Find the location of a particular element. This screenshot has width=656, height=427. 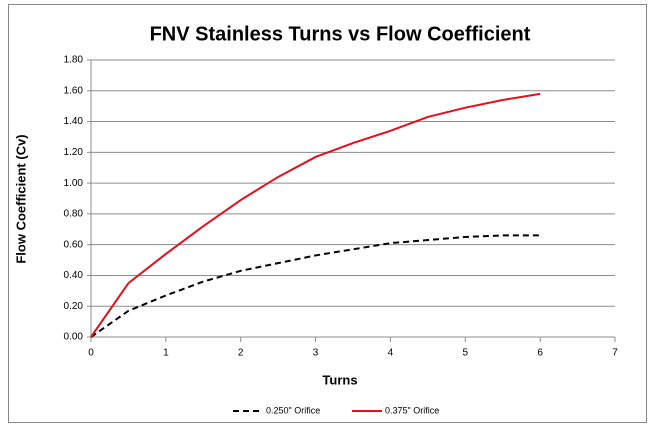

y-tick-label: 1.00 is located at coordinates (74, 183).